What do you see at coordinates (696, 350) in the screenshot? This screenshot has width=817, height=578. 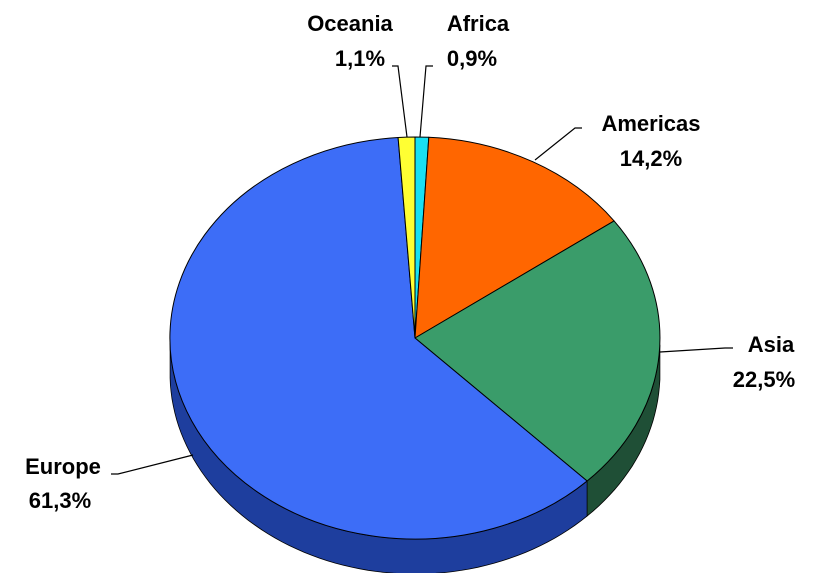 I see `leader-line-asia` at bounding box center [696, 350].